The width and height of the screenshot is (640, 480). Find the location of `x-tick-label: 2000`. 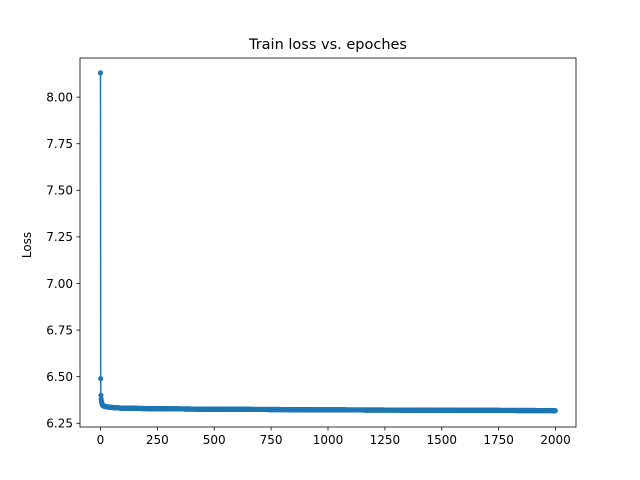

x-tick-label: 2000 is located at coordinates (555, 440).